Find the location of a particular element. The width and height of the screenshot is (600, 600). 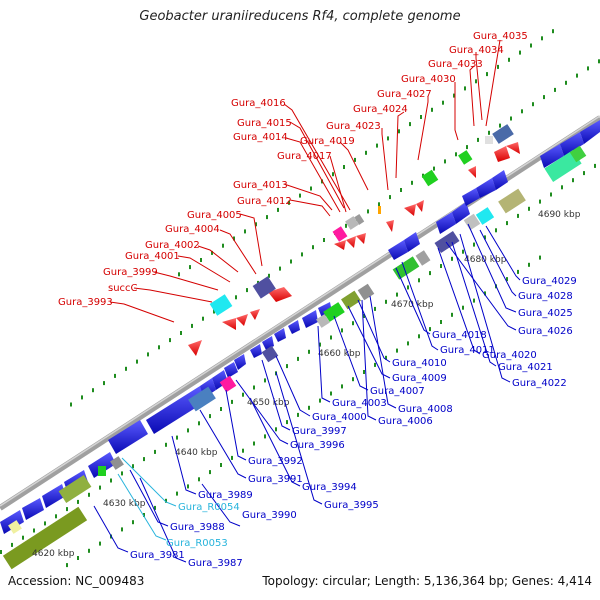

gene-label-forward: Gura_3999 is located at coordinates (130, 272).